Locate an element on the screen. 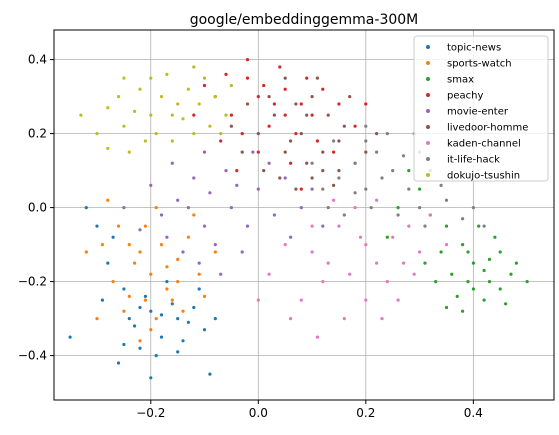 The width and height of the screenshot is (559, 435). y-axis-ticks: −0.4 −0.2 0.0 0.2 0.4 is located at coordinates (36, 208).